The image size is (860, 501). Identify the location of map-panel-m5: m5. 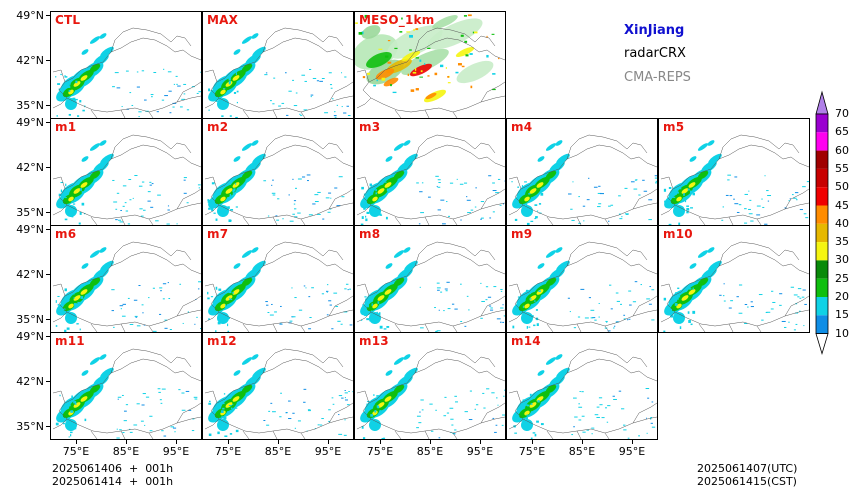
(734, 172).